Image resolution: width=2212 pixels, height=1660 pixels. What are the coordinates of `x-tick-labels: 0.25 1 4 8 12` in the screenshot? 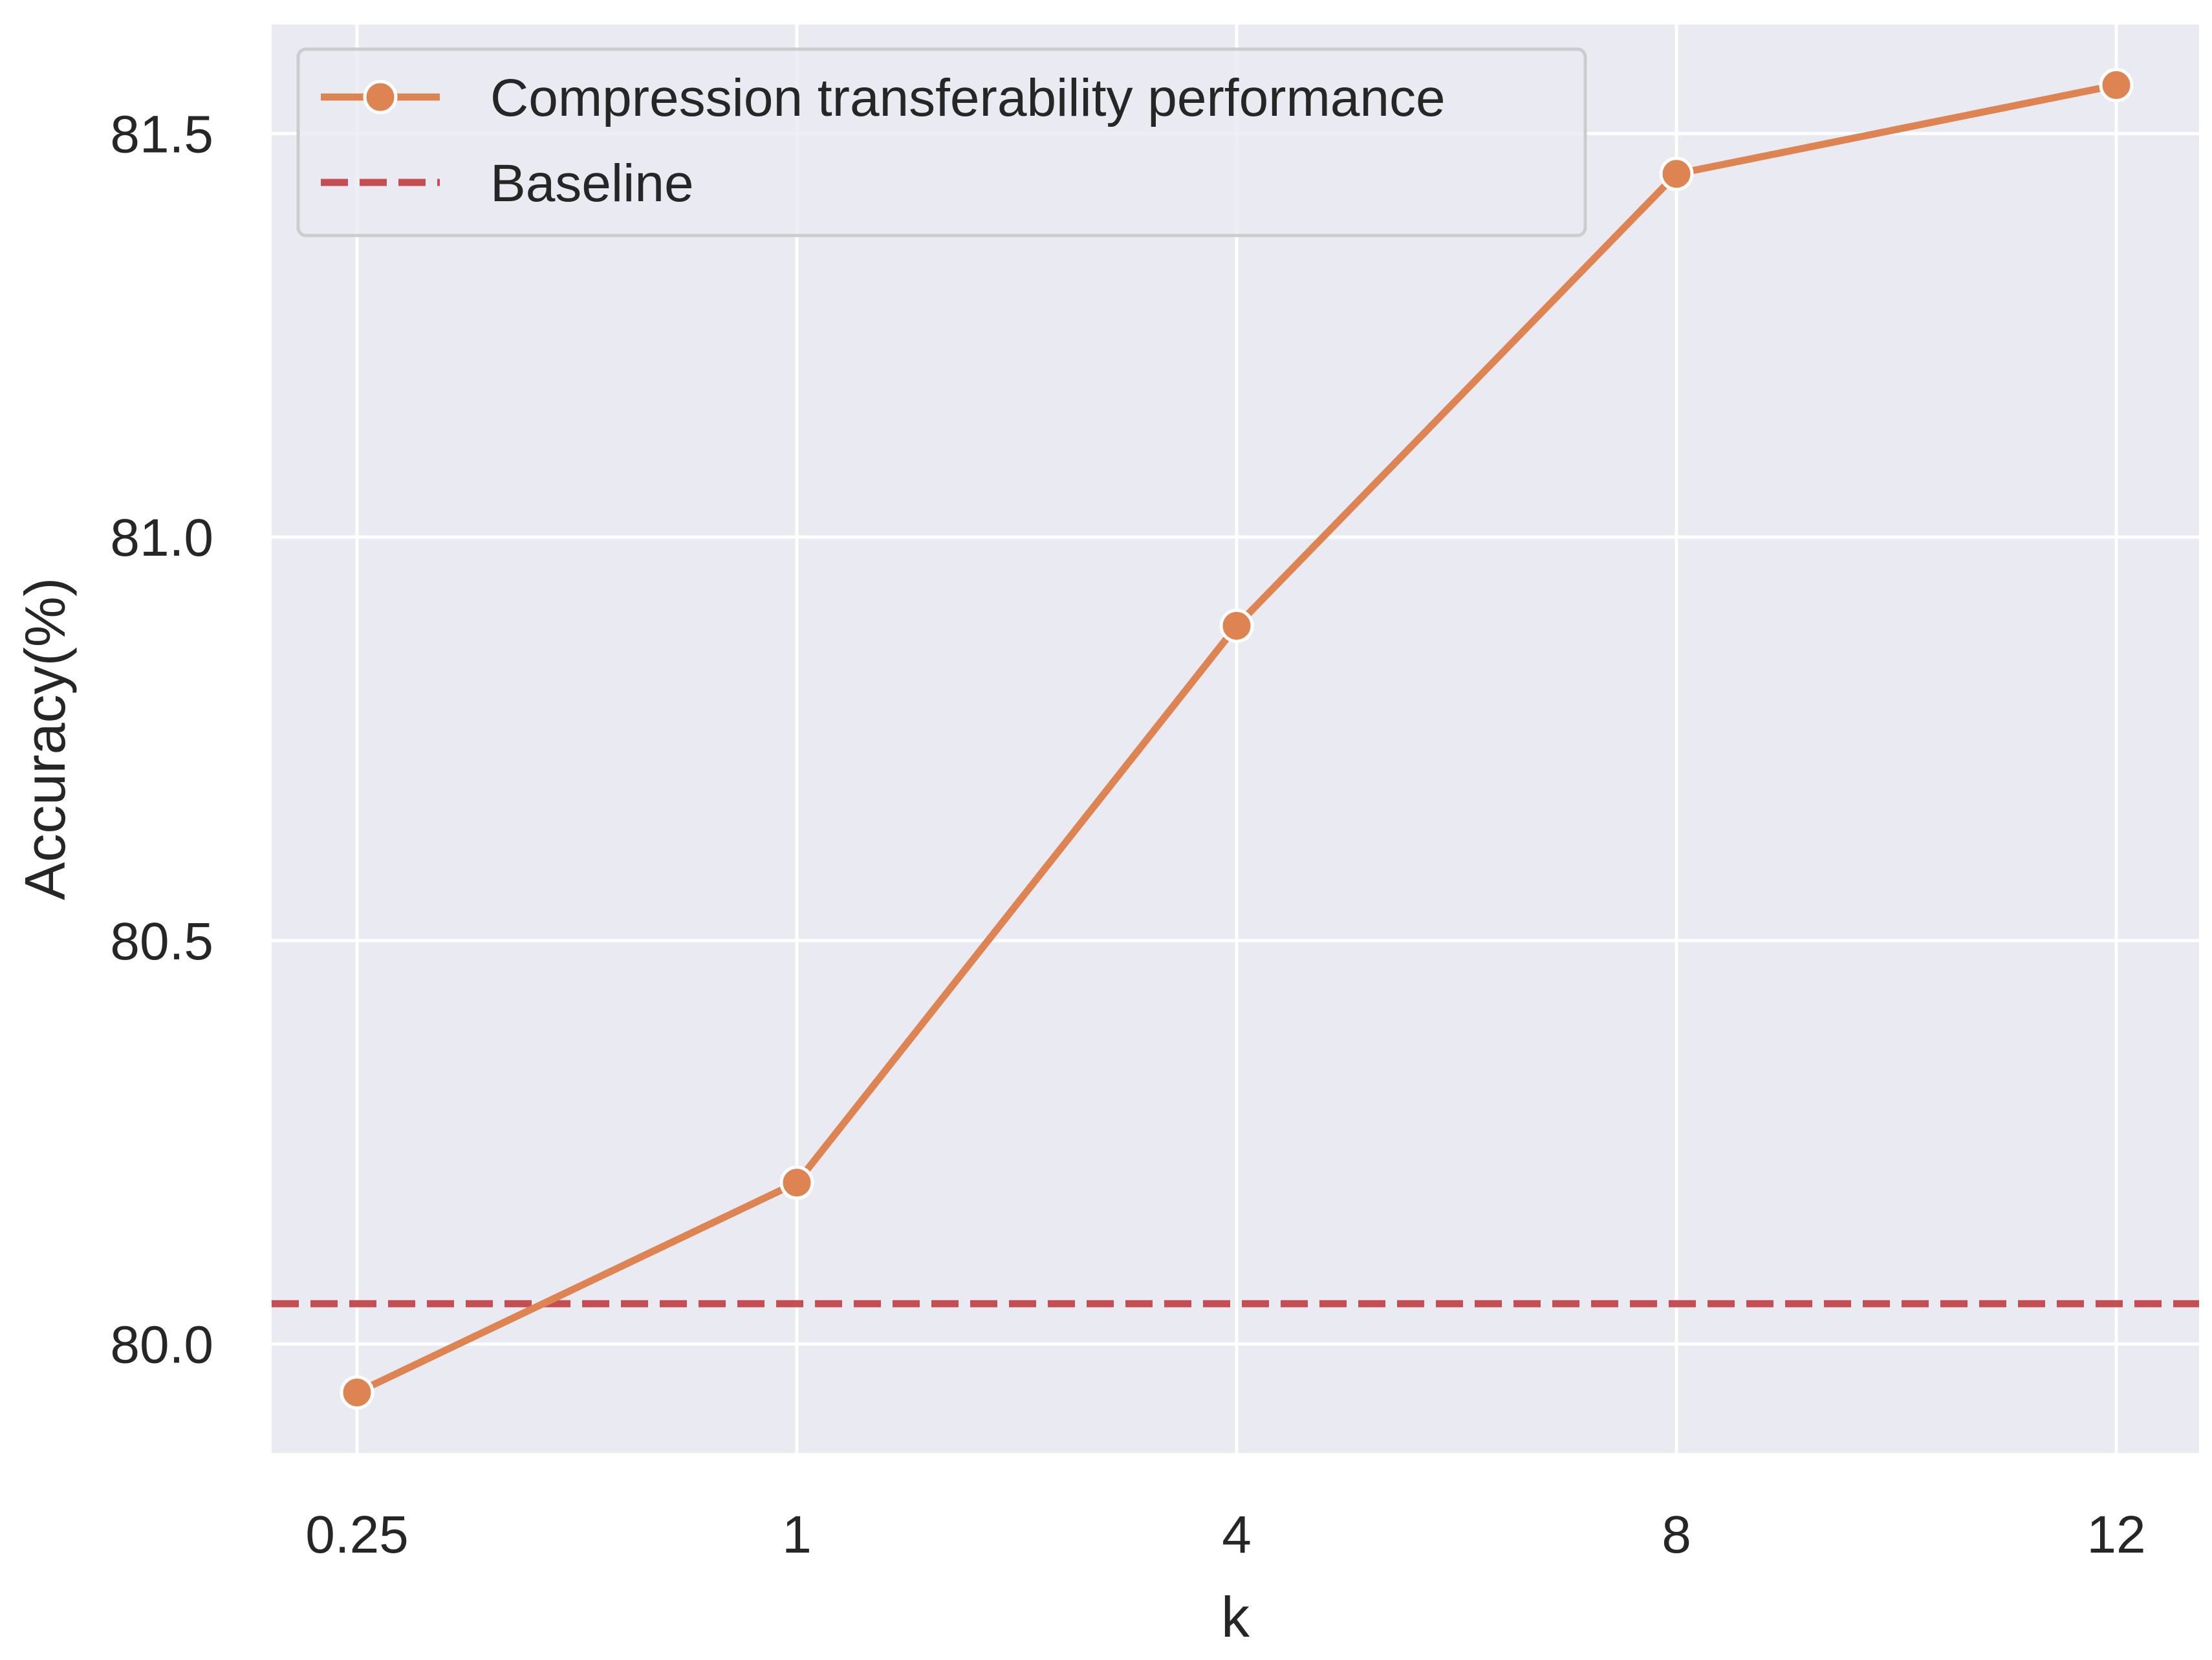 It's located at (1225, 1534).